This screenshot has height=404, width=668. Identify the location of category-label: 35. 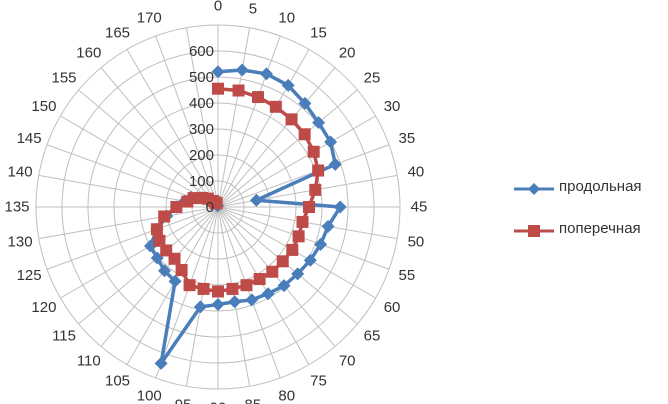
(407, 138).